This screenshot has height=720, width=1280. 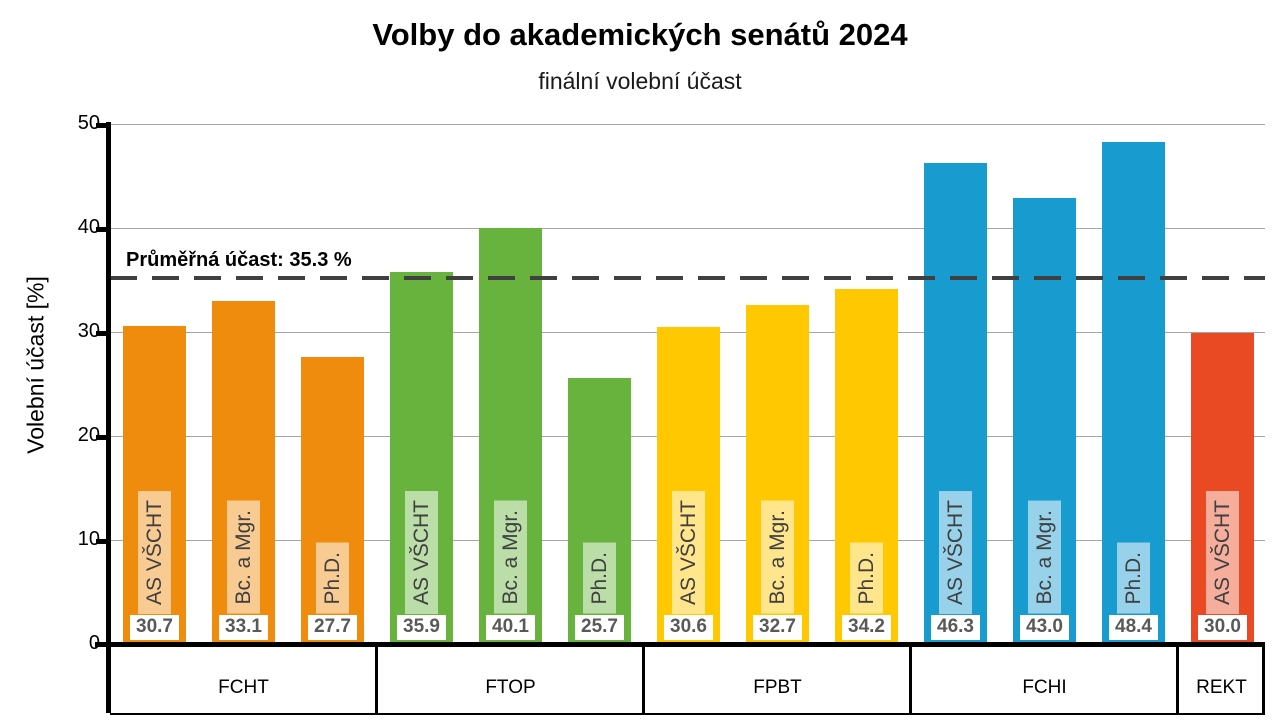 I want to click on bar-value: 25.7, so click(x=599, y=627).